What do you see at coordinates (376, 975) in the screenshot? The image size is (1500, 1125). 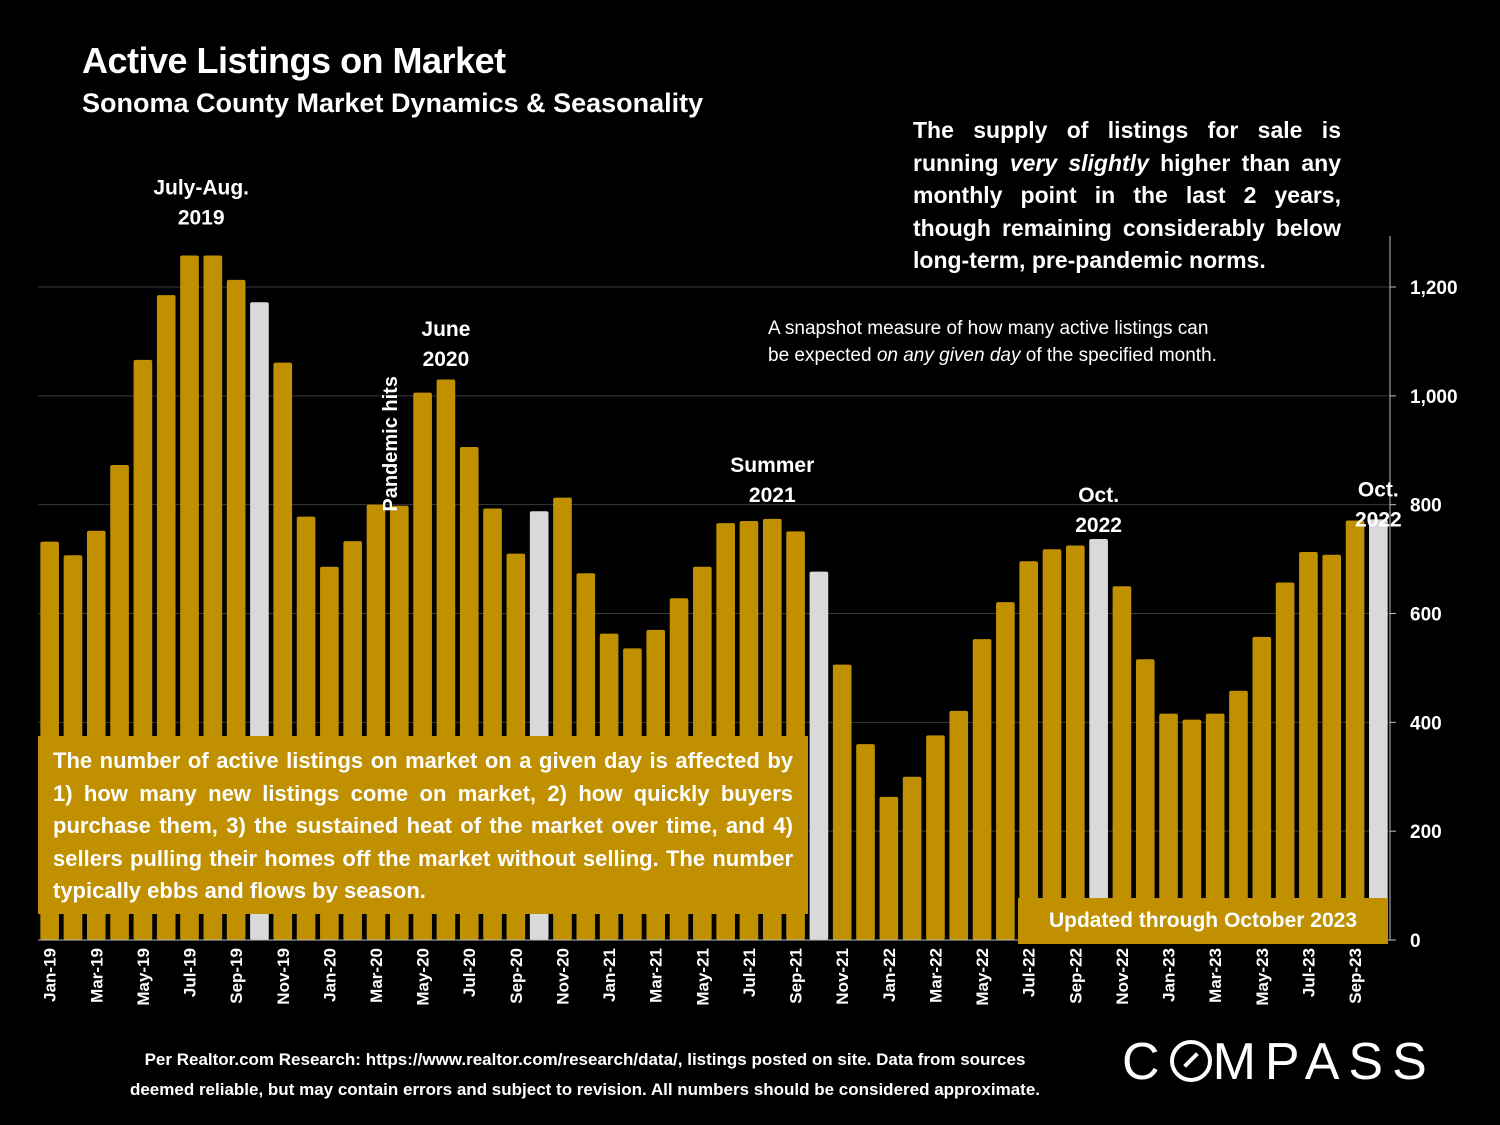 I see `x-tick-label: Mar-20` at bounding box center [376, 975].